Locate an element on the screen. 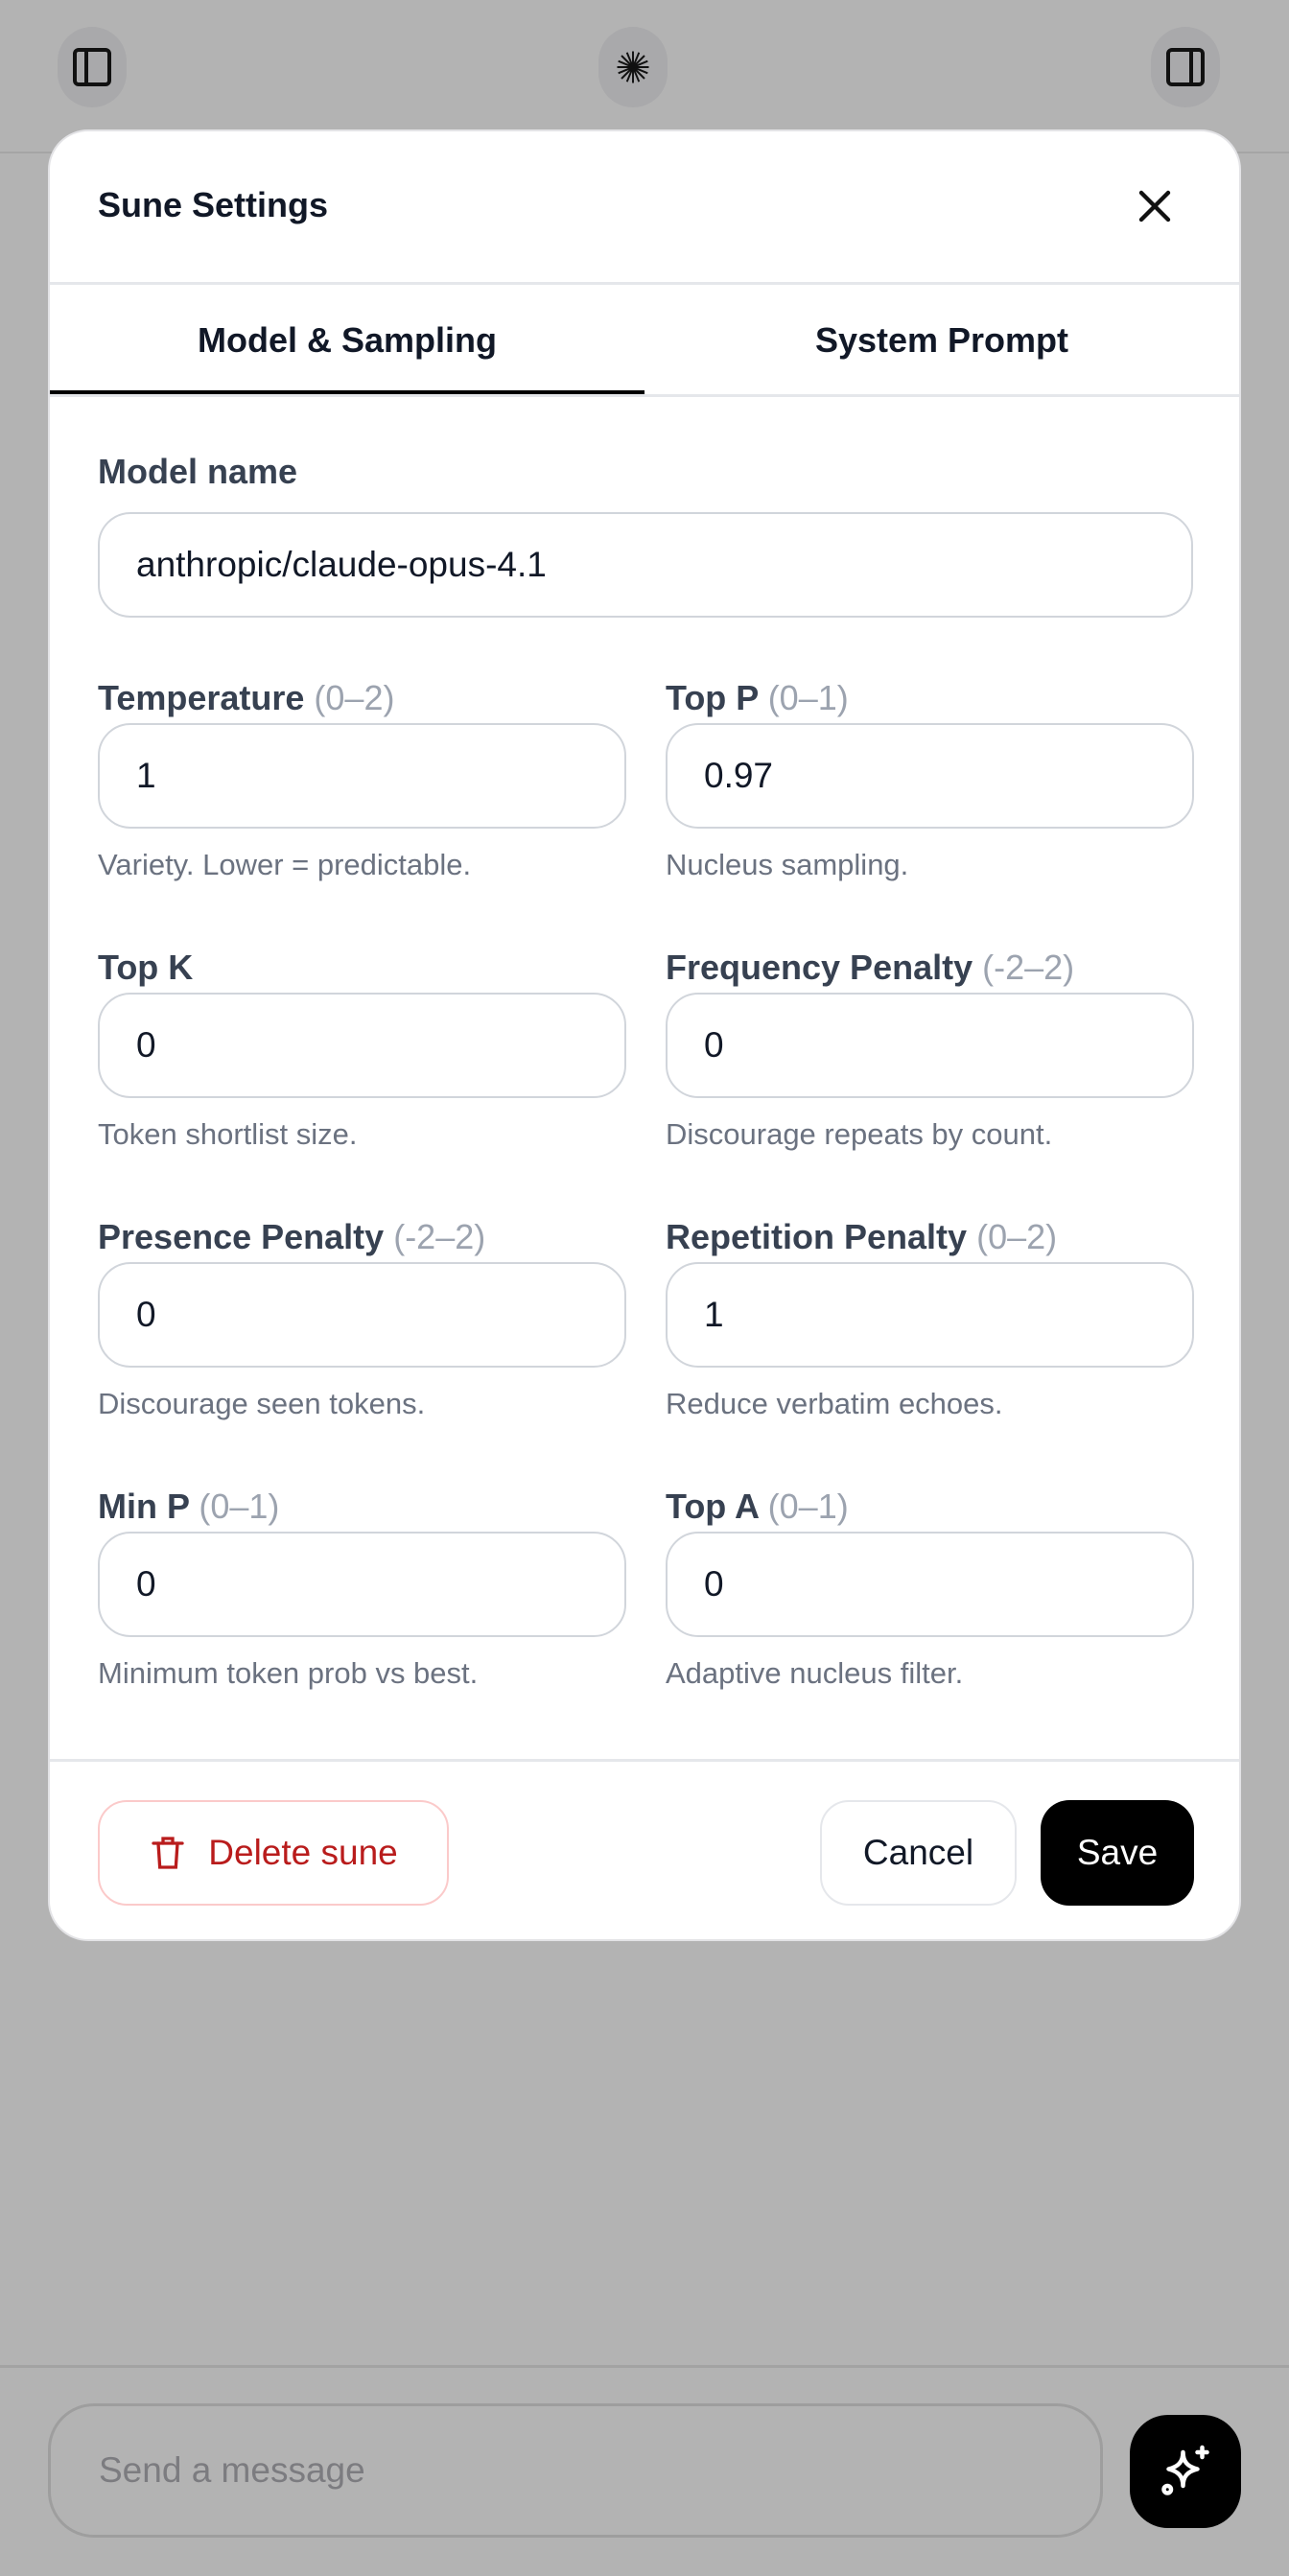 This screenshot has width=1289, height=2576. temperature-input: 1 is located at coordinates (362, 776).